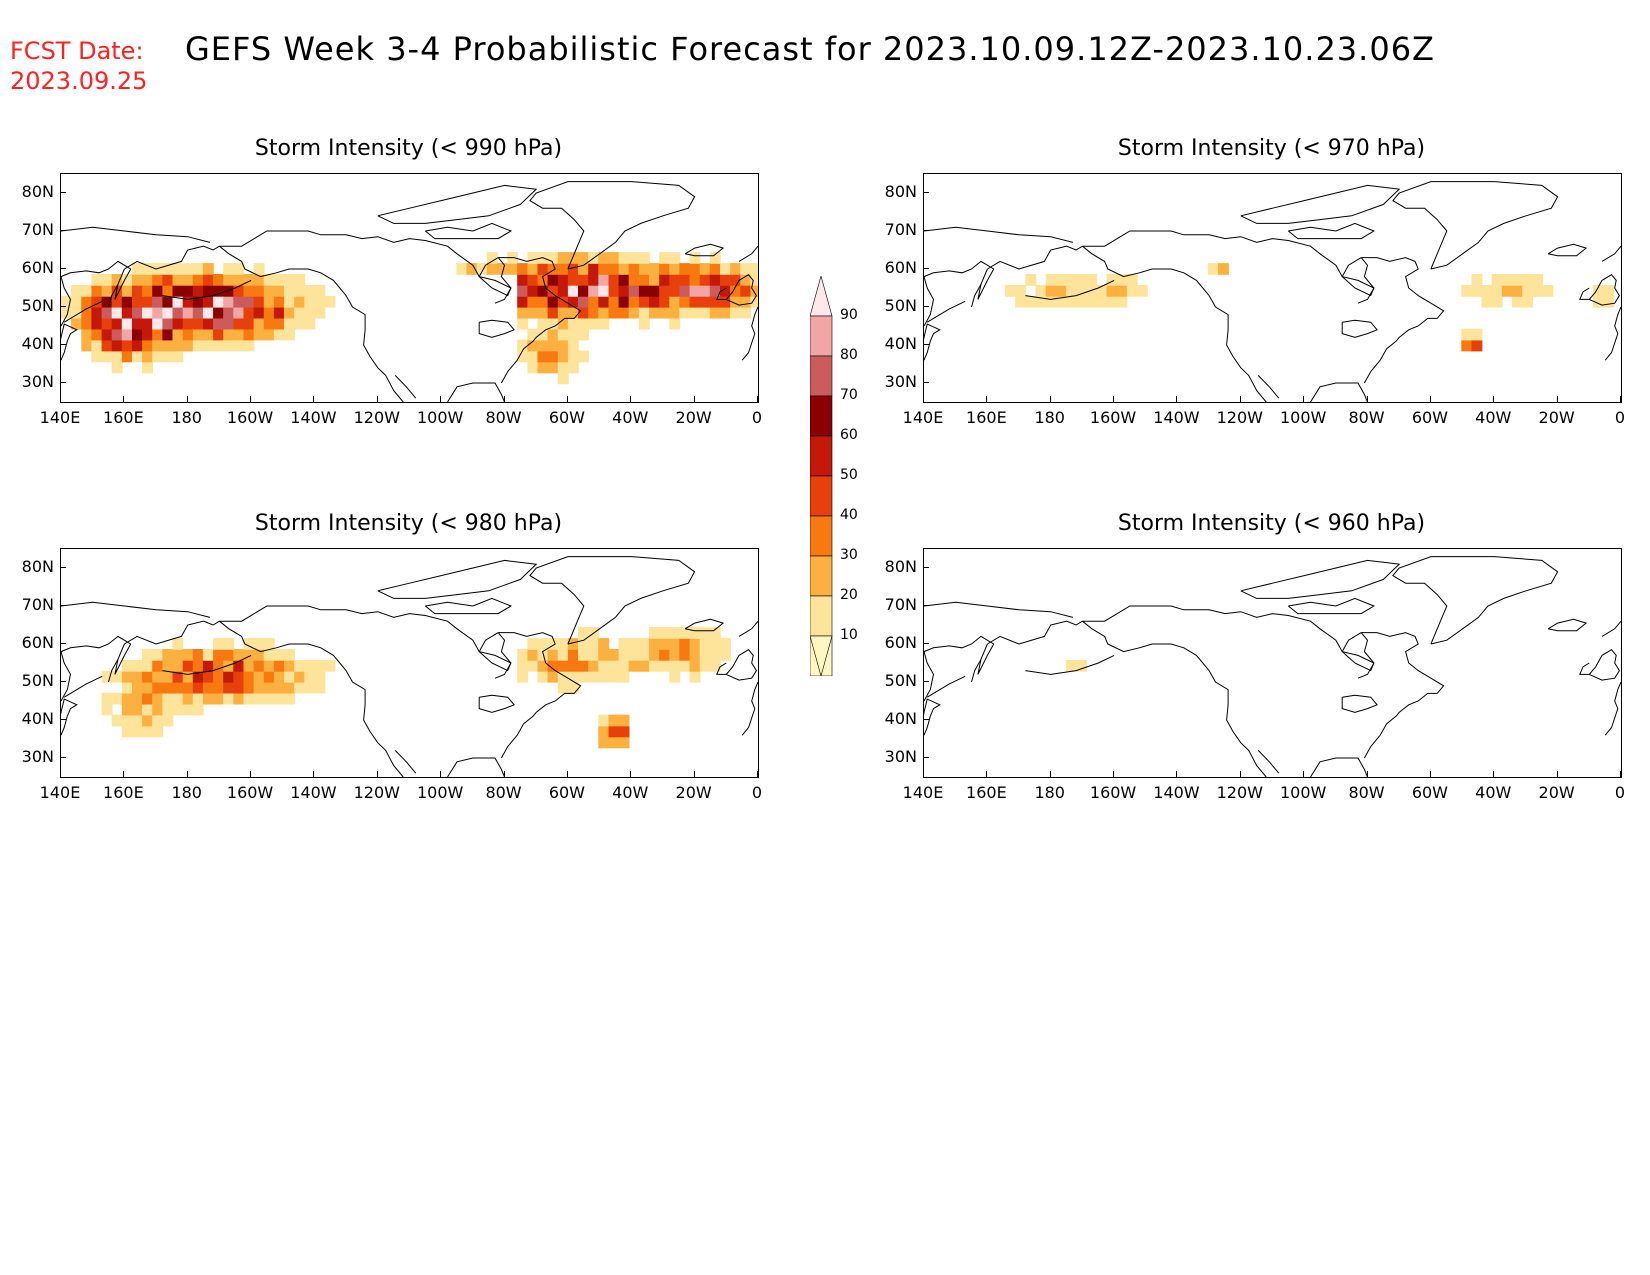  Describe the element at coordinates (1272, 666) in the screenshot. I see `map-graphic` at that location.